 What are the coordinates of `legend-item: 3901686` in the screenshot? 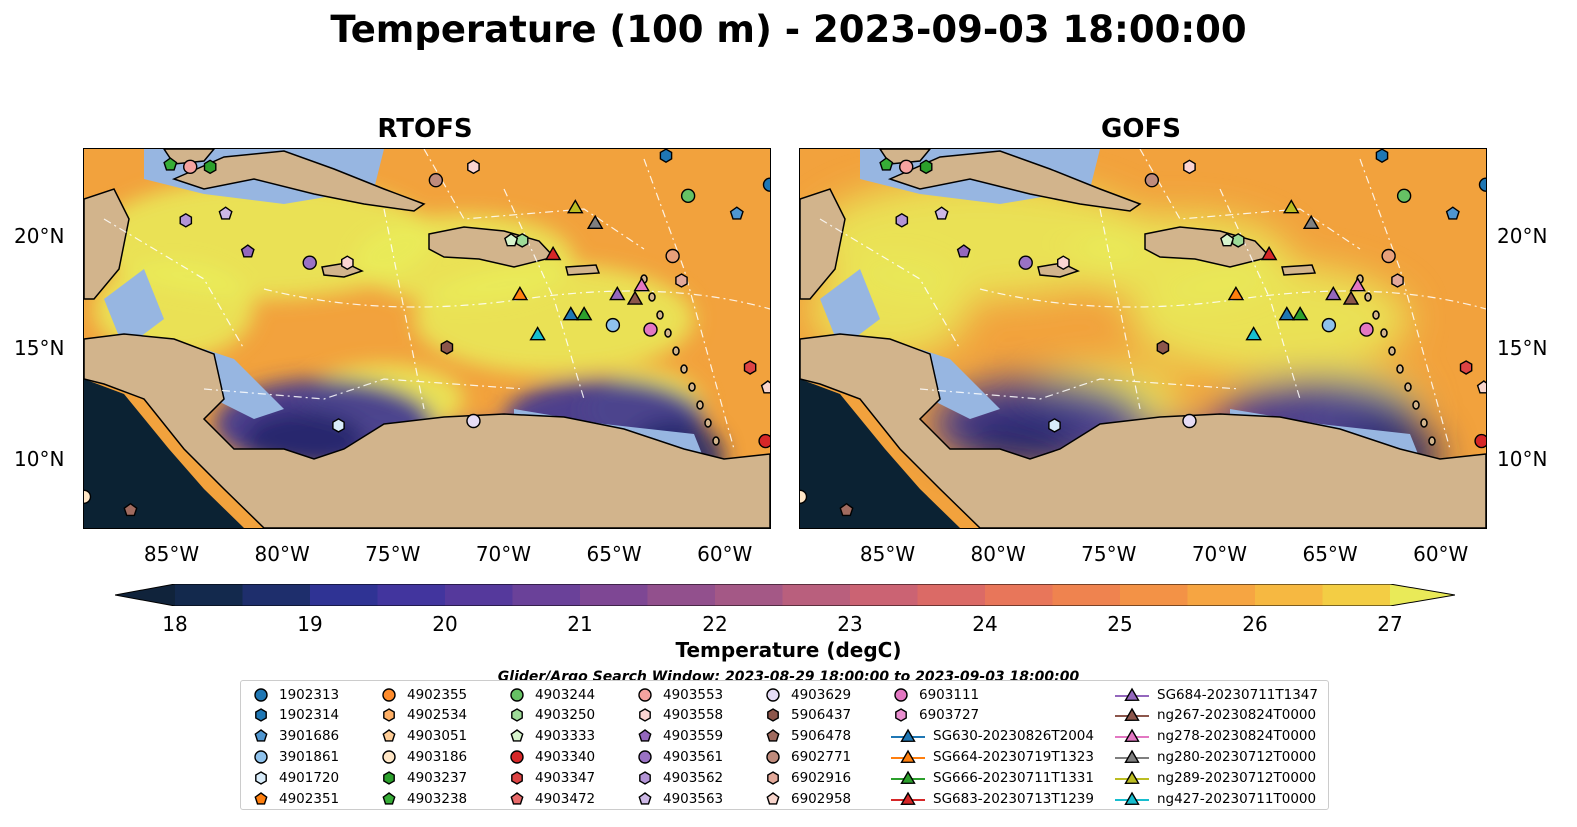 It's located at (295, 736).